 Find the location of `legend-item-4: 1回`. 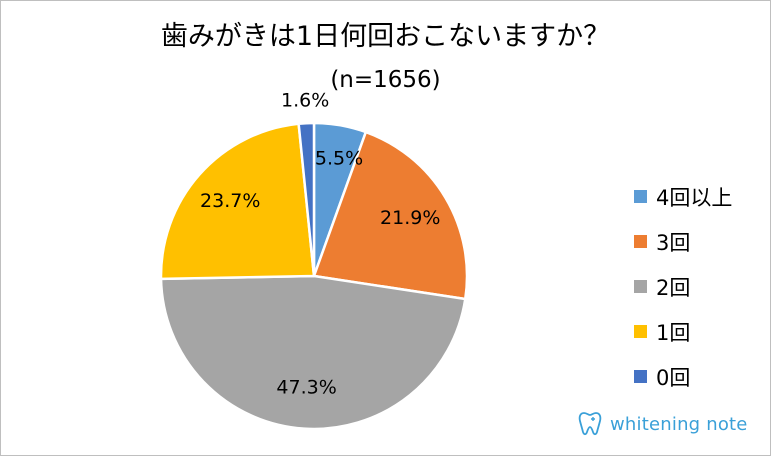

legend-item-4: 1回 is located at coordinates (683, 331).